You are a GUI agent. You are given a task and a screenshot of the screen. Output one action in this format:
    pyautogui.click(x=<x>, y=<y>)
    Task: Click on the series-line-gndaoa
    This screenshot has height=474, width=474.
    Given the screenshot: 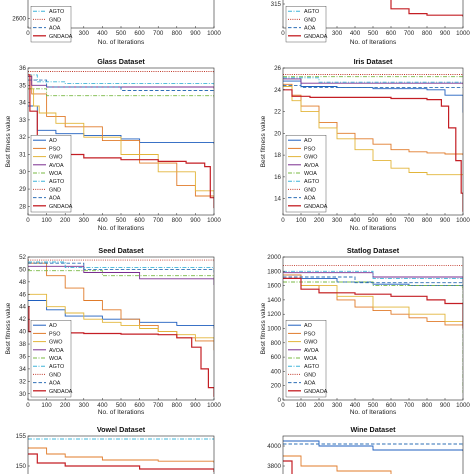 What is the action you would take?
    pyautogui.click(x=426, y=8)
    